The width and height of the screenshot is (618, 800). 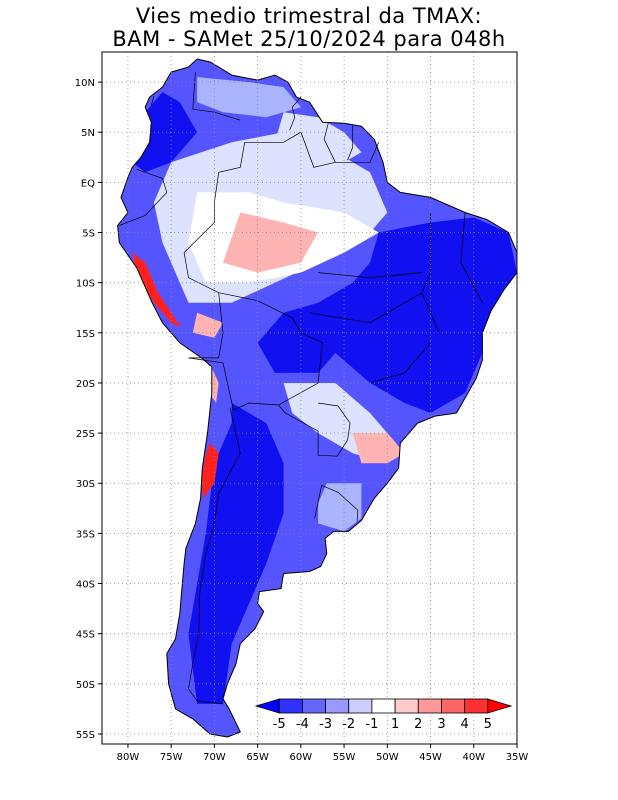 I want to click on lat-tick-label: 40S, so click(x=85, y=585).